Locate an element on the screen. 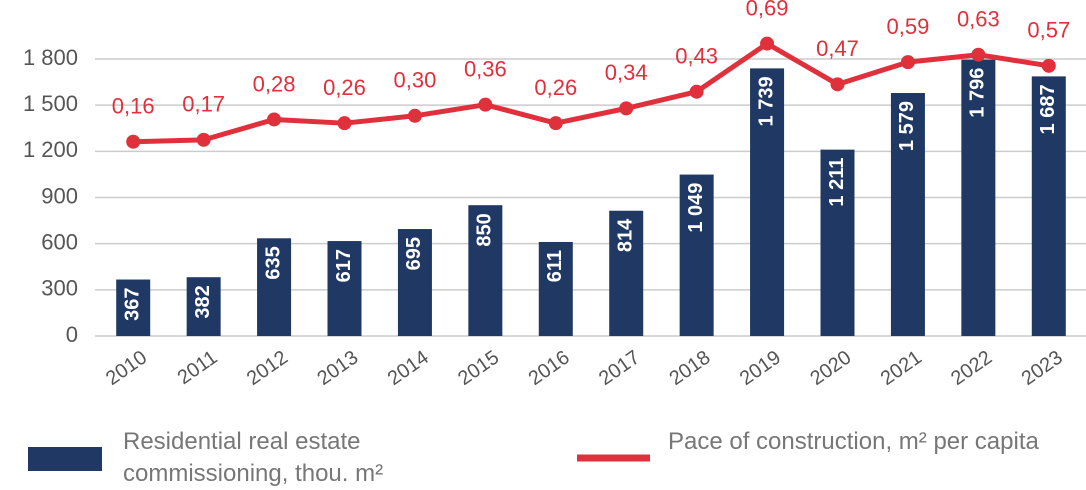 The height and width of the screenshot is (490, 1086). x-tick-label: 2011 is located at coordinates (198, 367).